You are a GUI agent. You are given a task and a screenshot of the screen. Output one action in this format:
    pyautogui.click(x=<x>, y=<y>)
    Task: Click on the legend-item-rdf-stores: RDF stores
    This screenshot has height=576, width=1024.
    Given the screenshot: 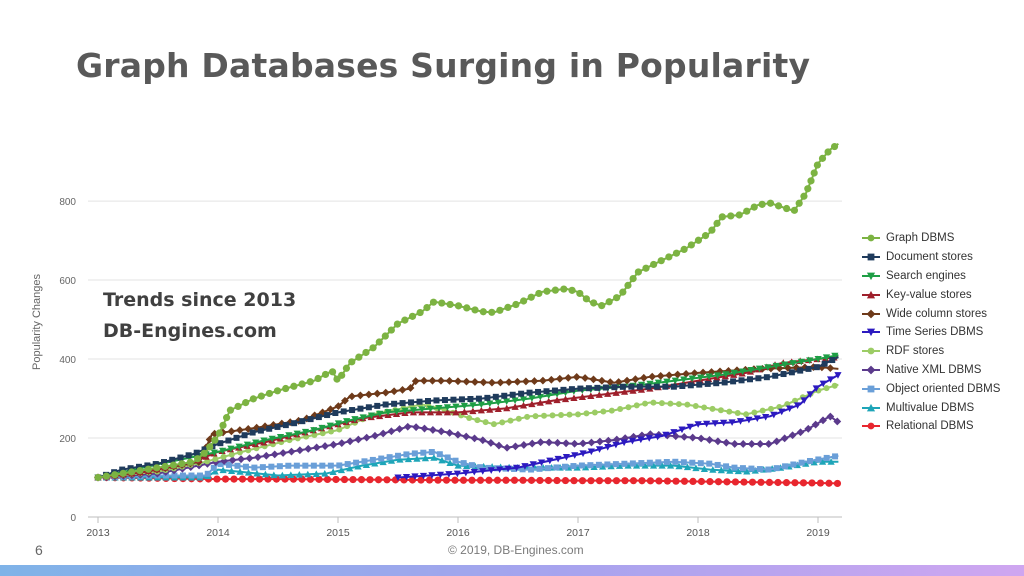 What is the action you would take?
    pyautogui.click(x=931, y=351)
    